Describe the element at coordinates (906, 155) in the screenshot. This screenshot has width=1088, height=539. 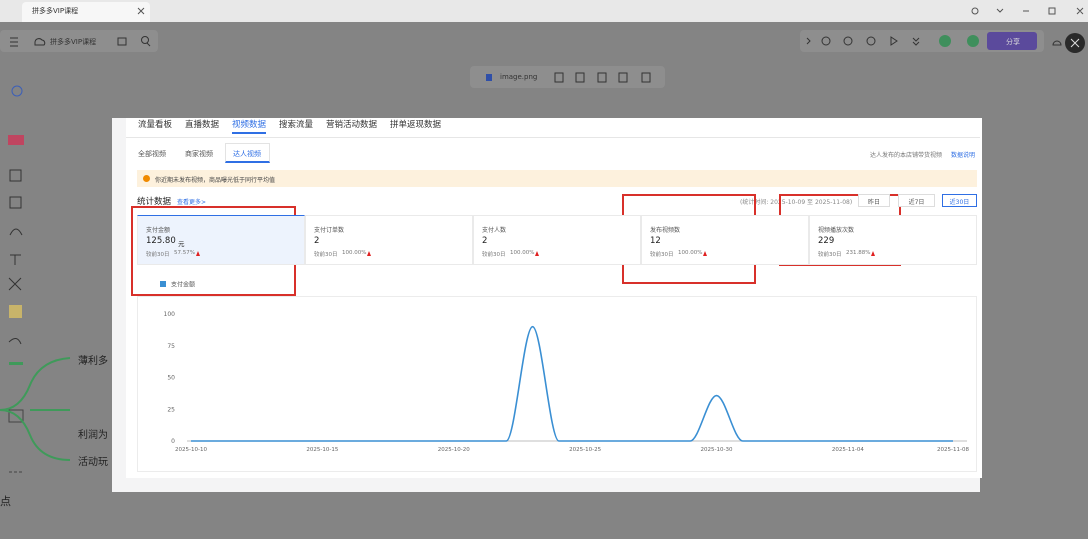
I see `sub-tab-note: 达人发布的本店铺带货视频` at that location.